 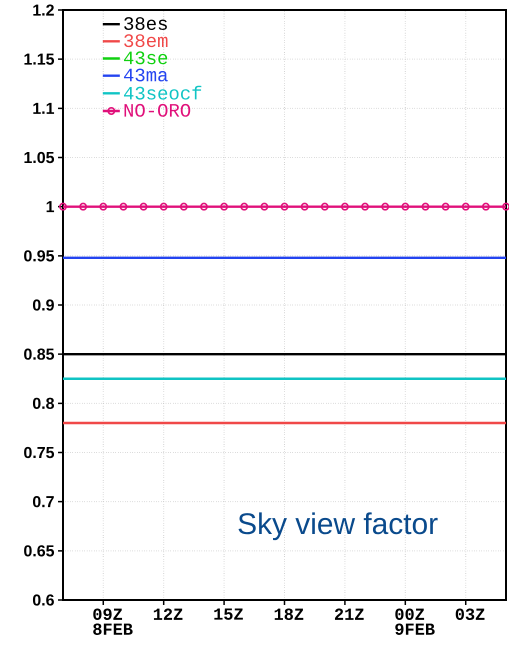 I want to click on x-tick-label: 15Z, so click(x=228, y=614).